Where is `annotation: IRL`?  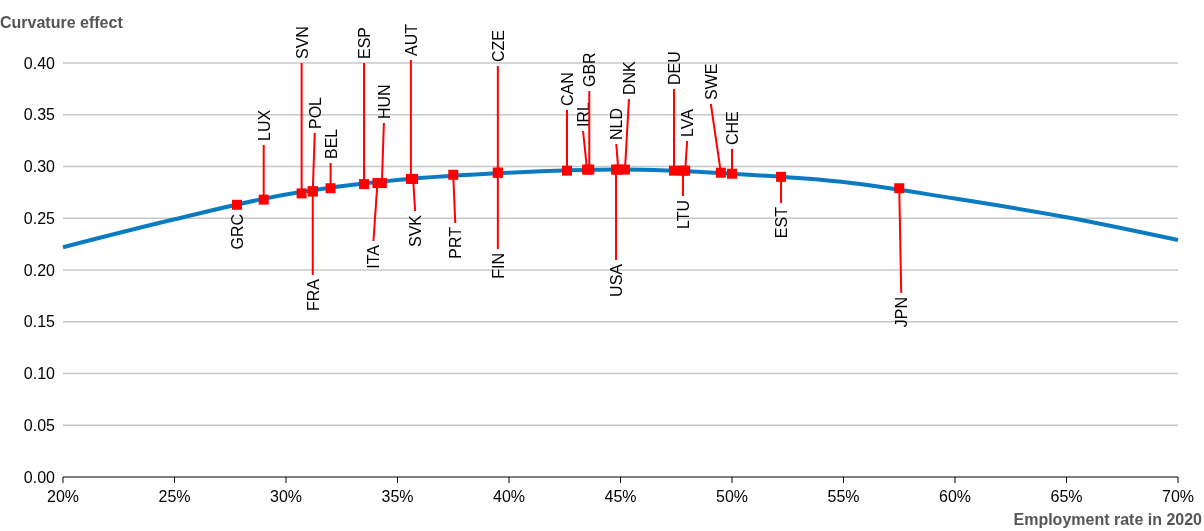 annotation: IRL is located at coordinates (584, 114).